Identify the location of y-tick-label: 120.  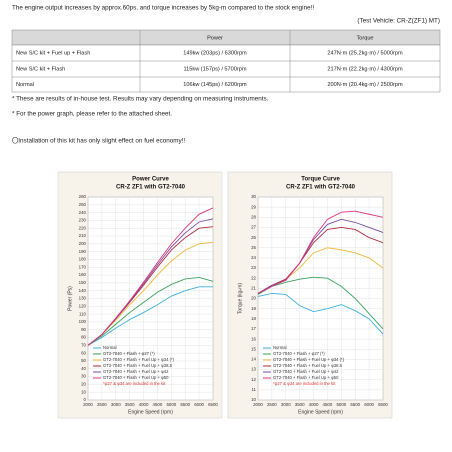
(83, 305).